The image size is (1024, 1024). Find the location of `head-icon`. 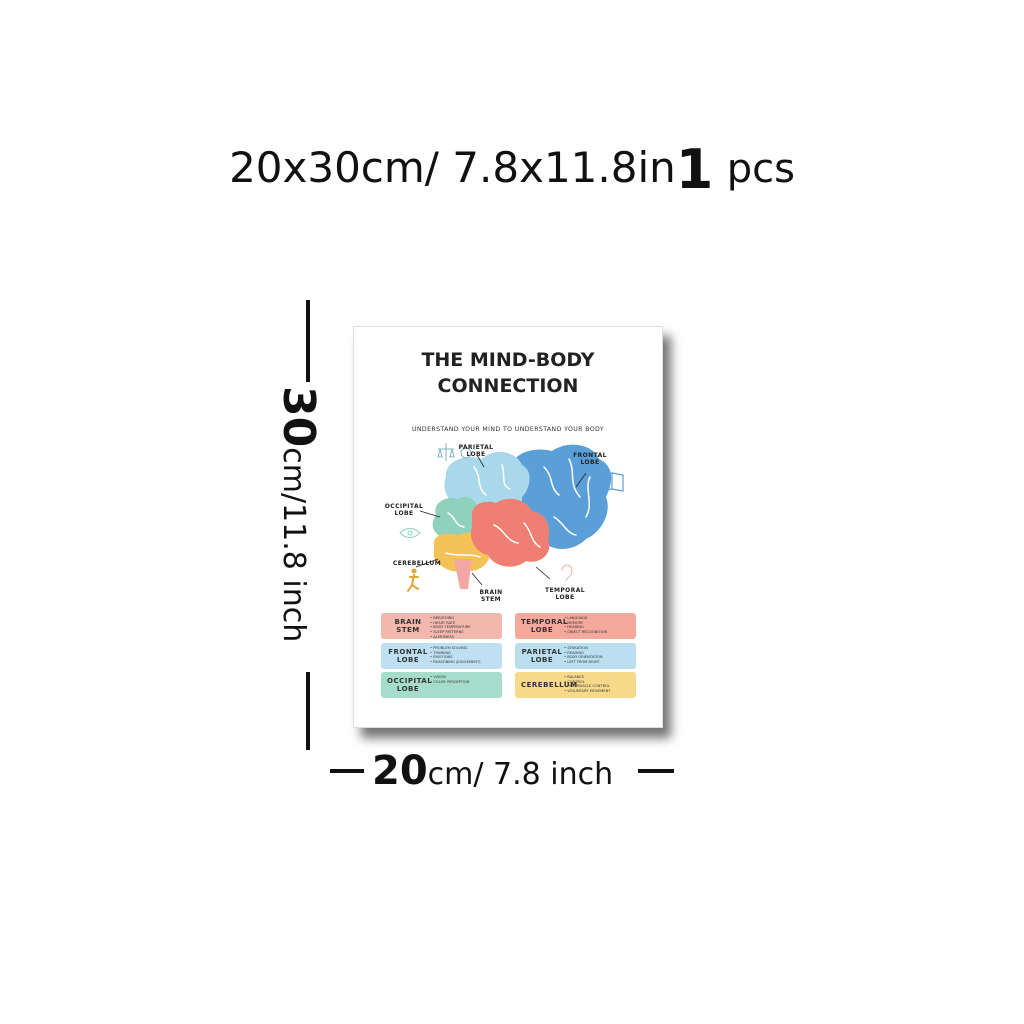

head-icon is located at coordinates (466, 453).